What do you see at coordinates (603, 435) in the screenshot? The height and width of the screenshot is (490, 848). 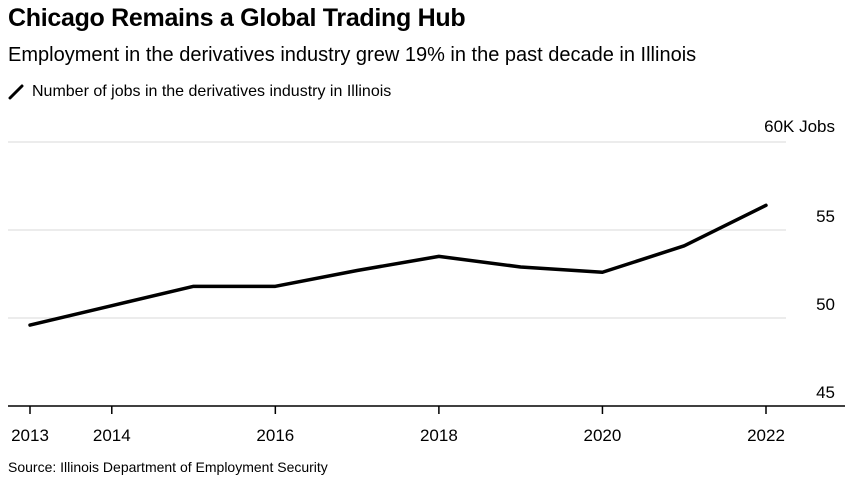 I see `x-tick-label-2020: 2020` at bounding box center [603, 435].